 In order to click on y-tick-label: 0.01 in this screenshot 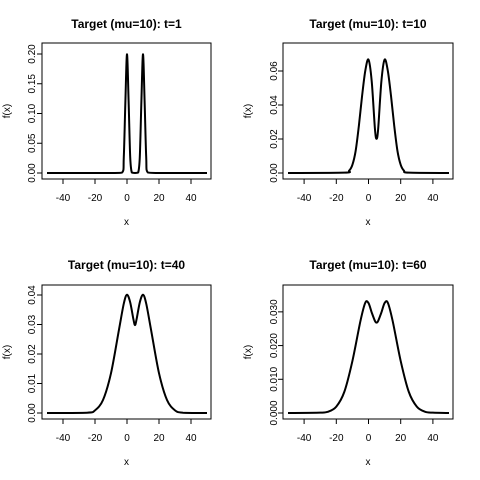, I will do `click(32, 383)`.